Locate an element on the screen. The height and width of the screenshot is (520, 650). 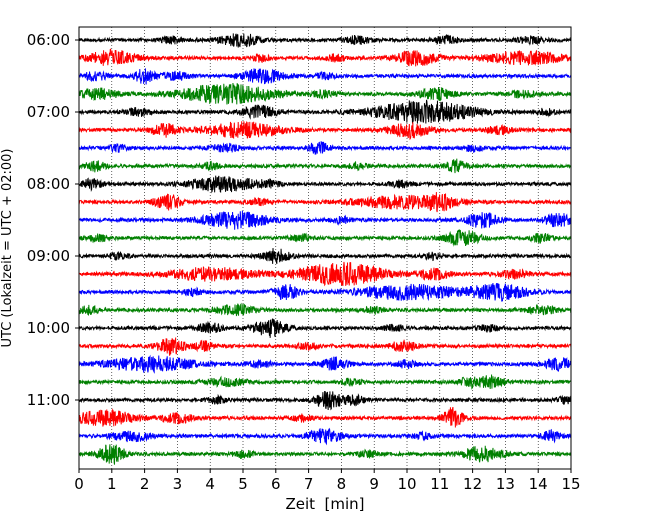
x-tick-label: 2 is located at coordinates (145, 484).